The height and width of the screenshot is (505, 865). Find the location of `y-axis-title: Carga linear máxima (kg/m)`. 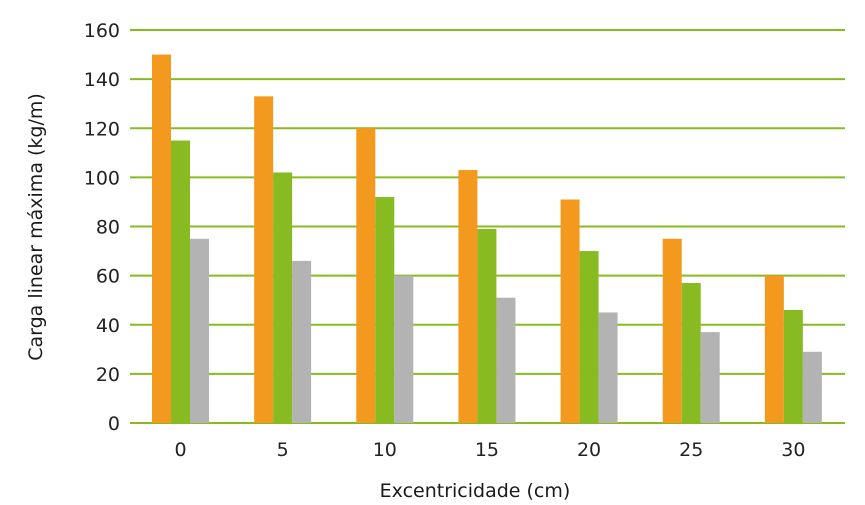

y-axis-title: Carga linear máxima (kg/m) is located at coordinates (36, 227).